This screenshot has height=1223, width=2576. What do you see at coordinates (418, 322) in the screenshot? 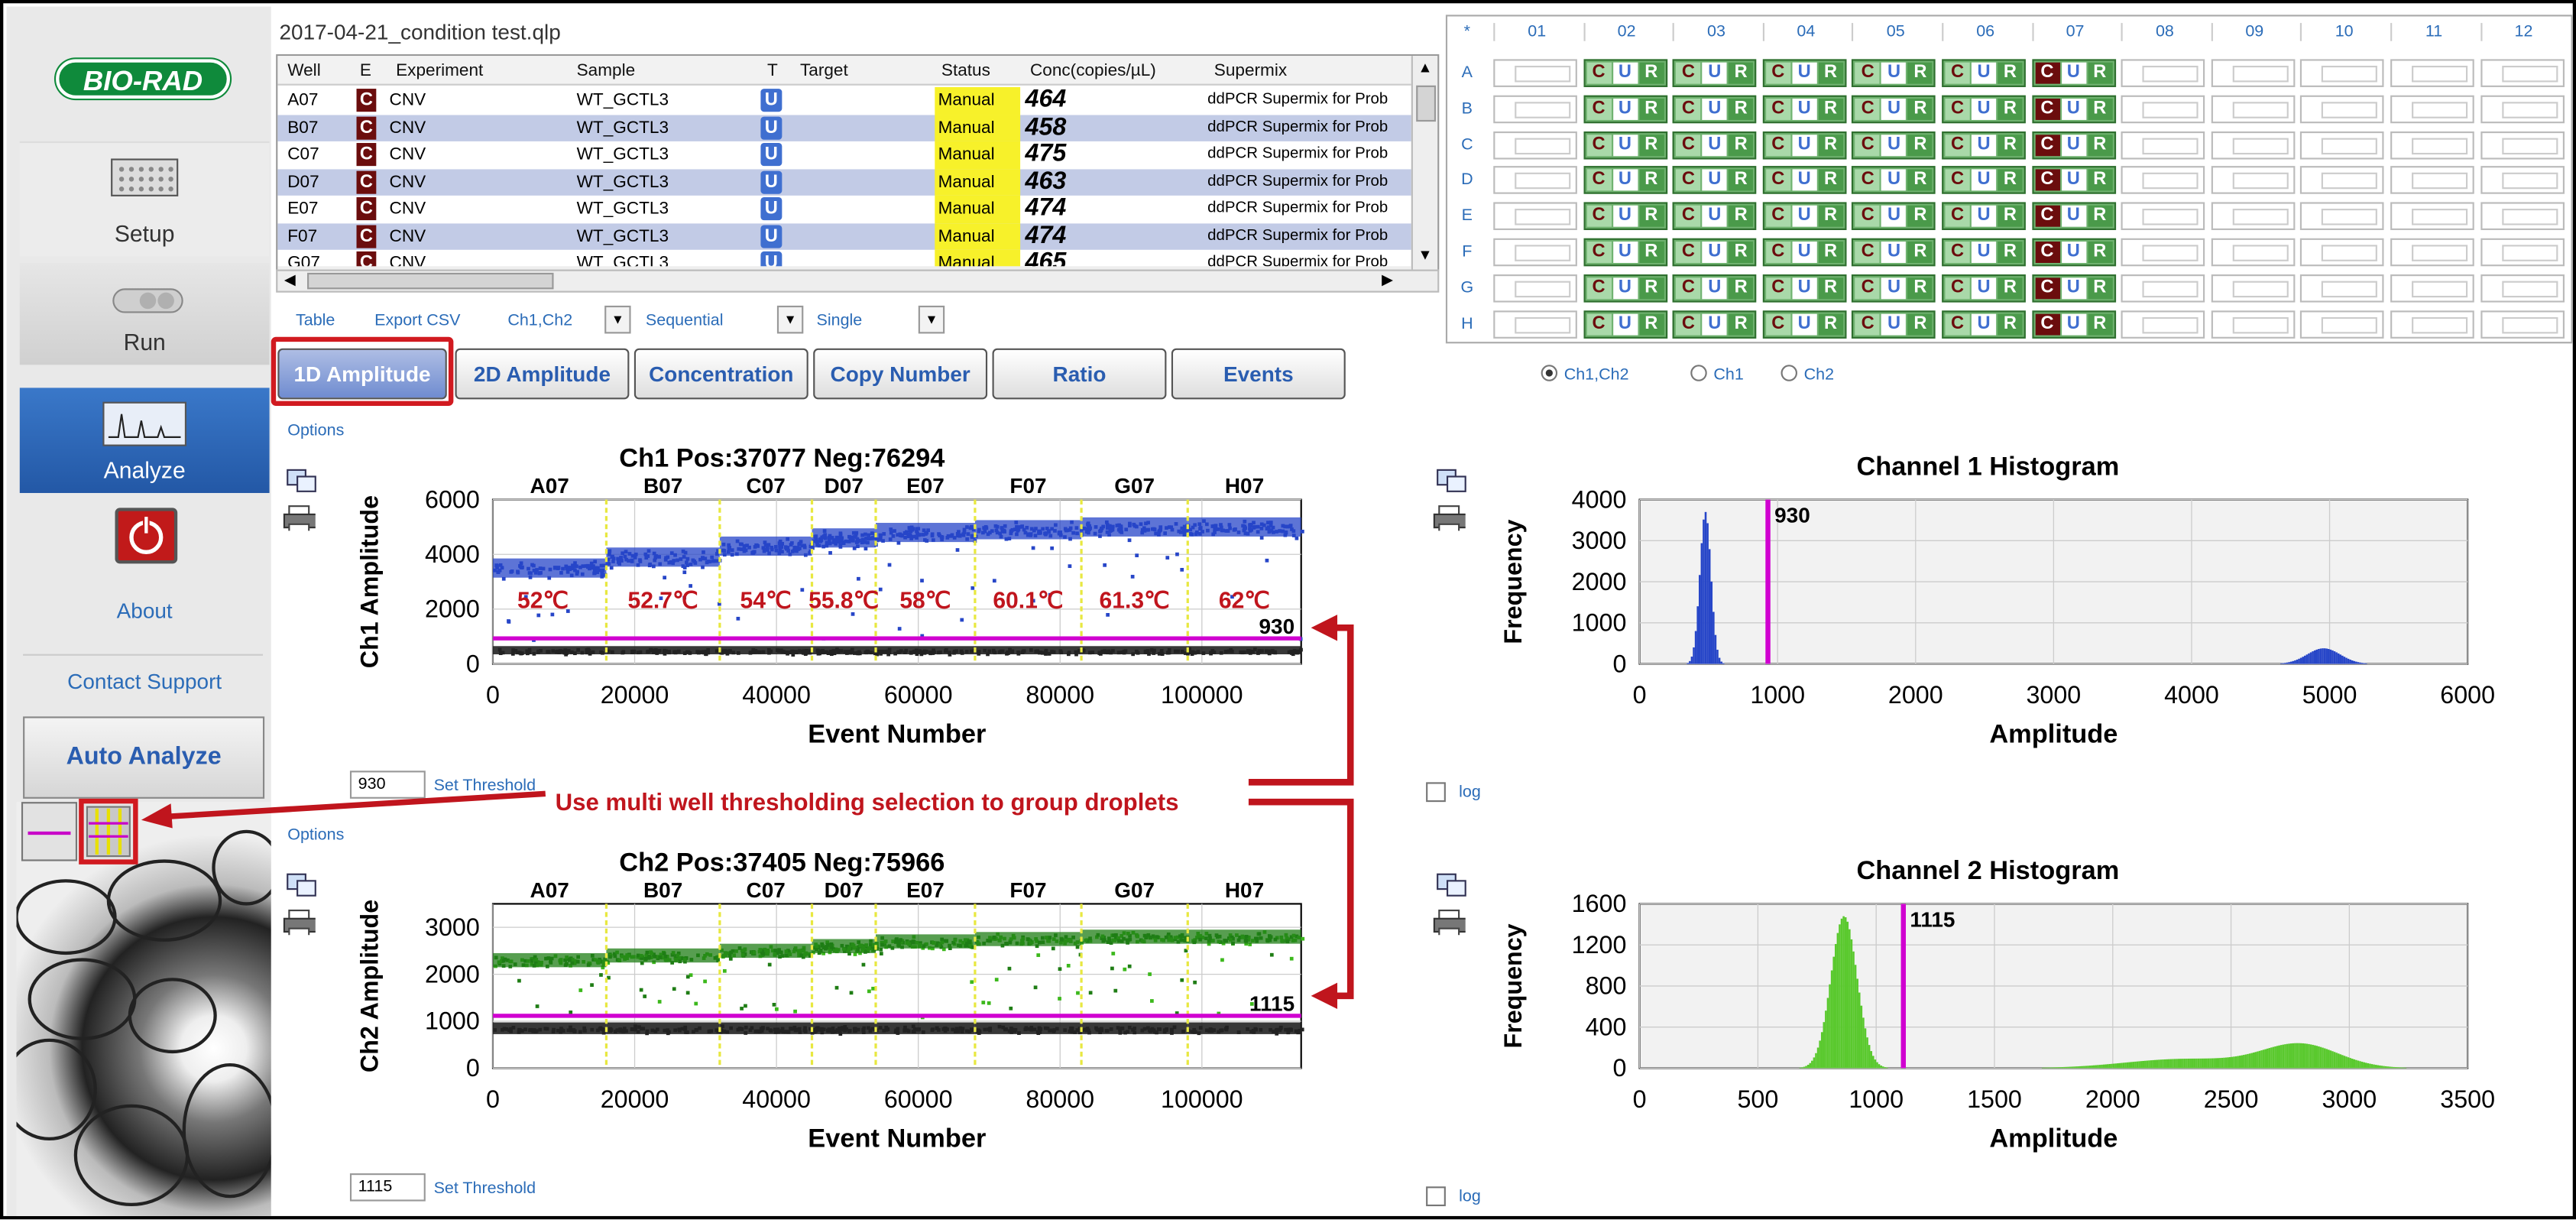
I see `export-csv-link: Export CSV` at bounding box center [418, 322].